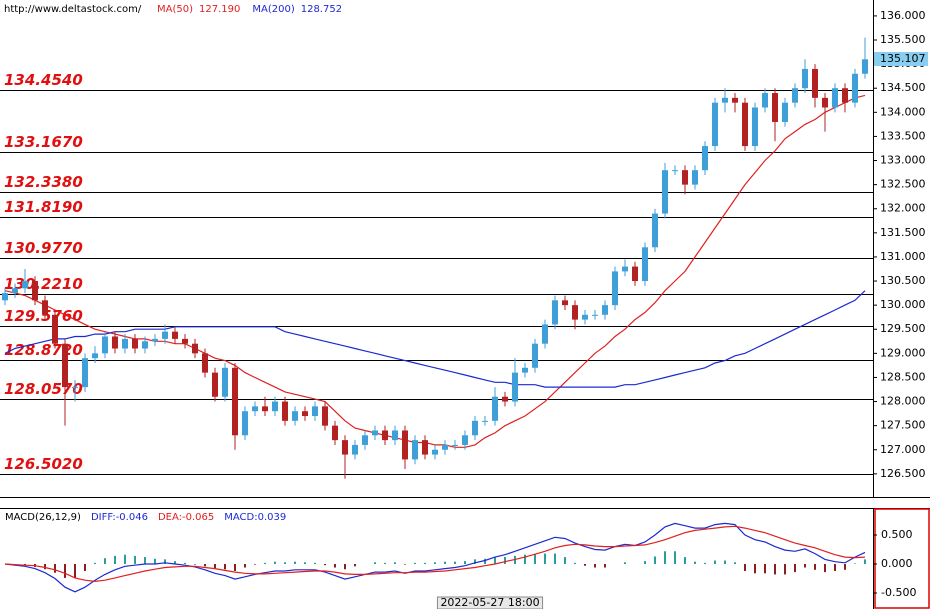 The image size is (930, 609). I want to click on y-tick-label: -0.500, so click(898, 592).